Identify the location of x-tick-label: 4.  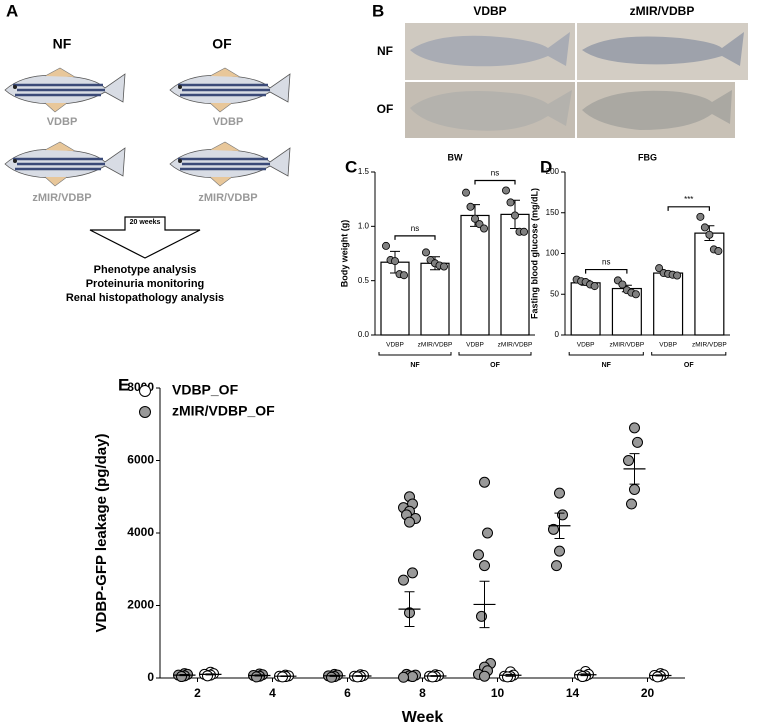
(272, 693).